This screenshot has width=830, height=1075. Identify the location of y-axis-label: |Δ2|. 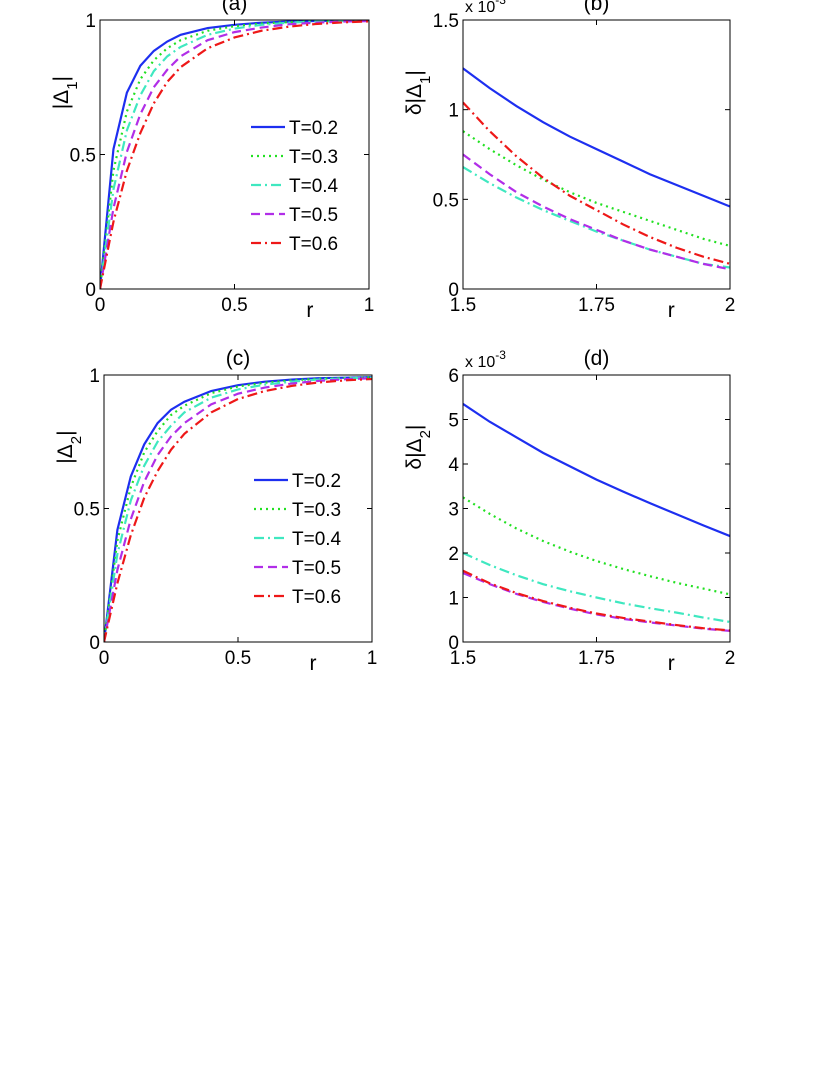
(69, 446).